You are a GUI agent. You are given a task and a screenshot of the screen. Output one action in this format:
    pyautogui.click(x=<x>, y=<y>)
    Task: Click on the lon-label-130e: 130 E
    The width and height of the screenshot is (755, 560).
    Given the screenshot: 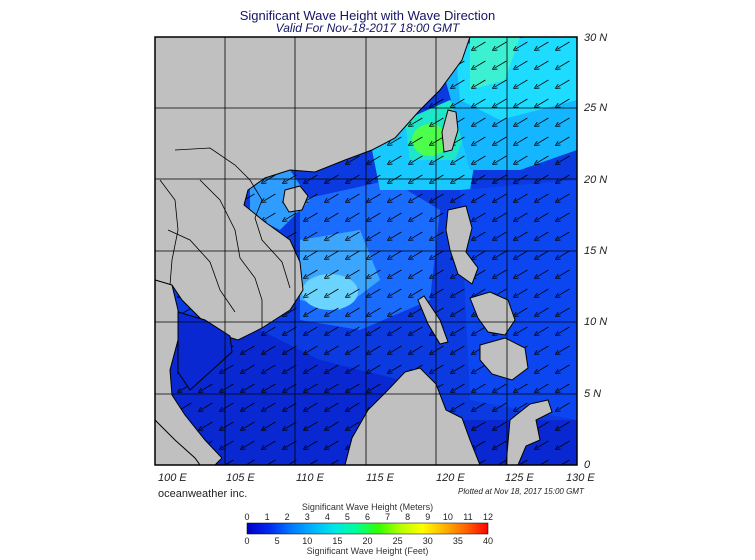 What is the action you would take?
    pyautogui.click(x=580, y=478)
    